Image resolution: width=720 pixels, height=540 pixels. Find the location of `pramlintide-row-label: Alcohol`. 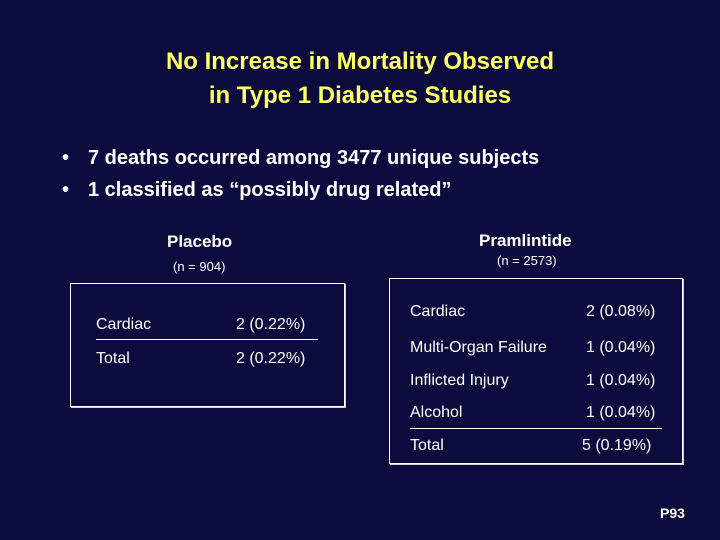

pramlintide-row-label: Alcohol is located at coordinates (436, 412).